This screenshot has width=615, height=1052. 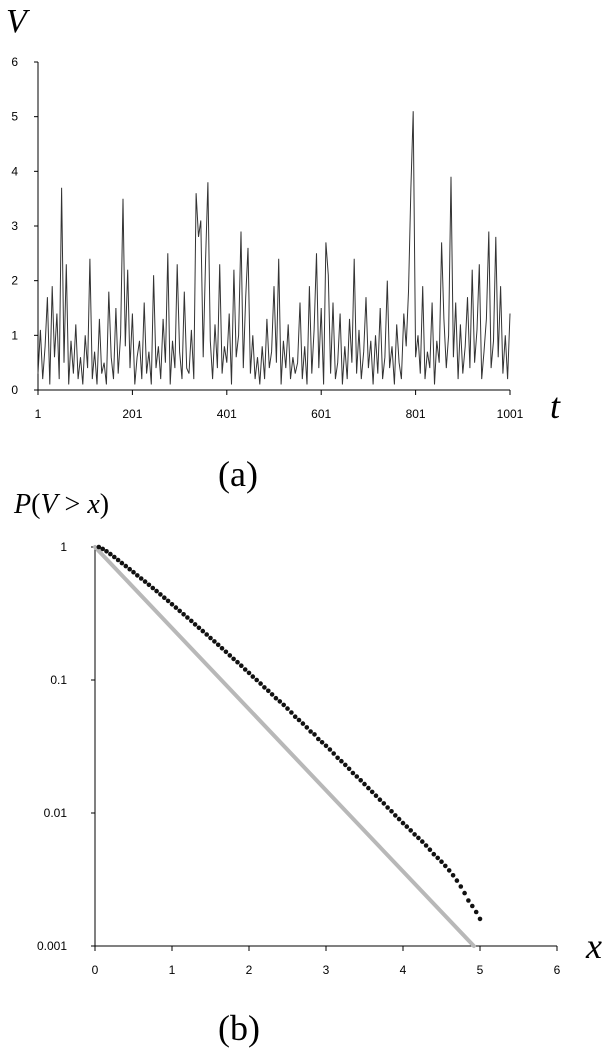 I want to click on panel-a-label: (a), so click(x=238, y=474).